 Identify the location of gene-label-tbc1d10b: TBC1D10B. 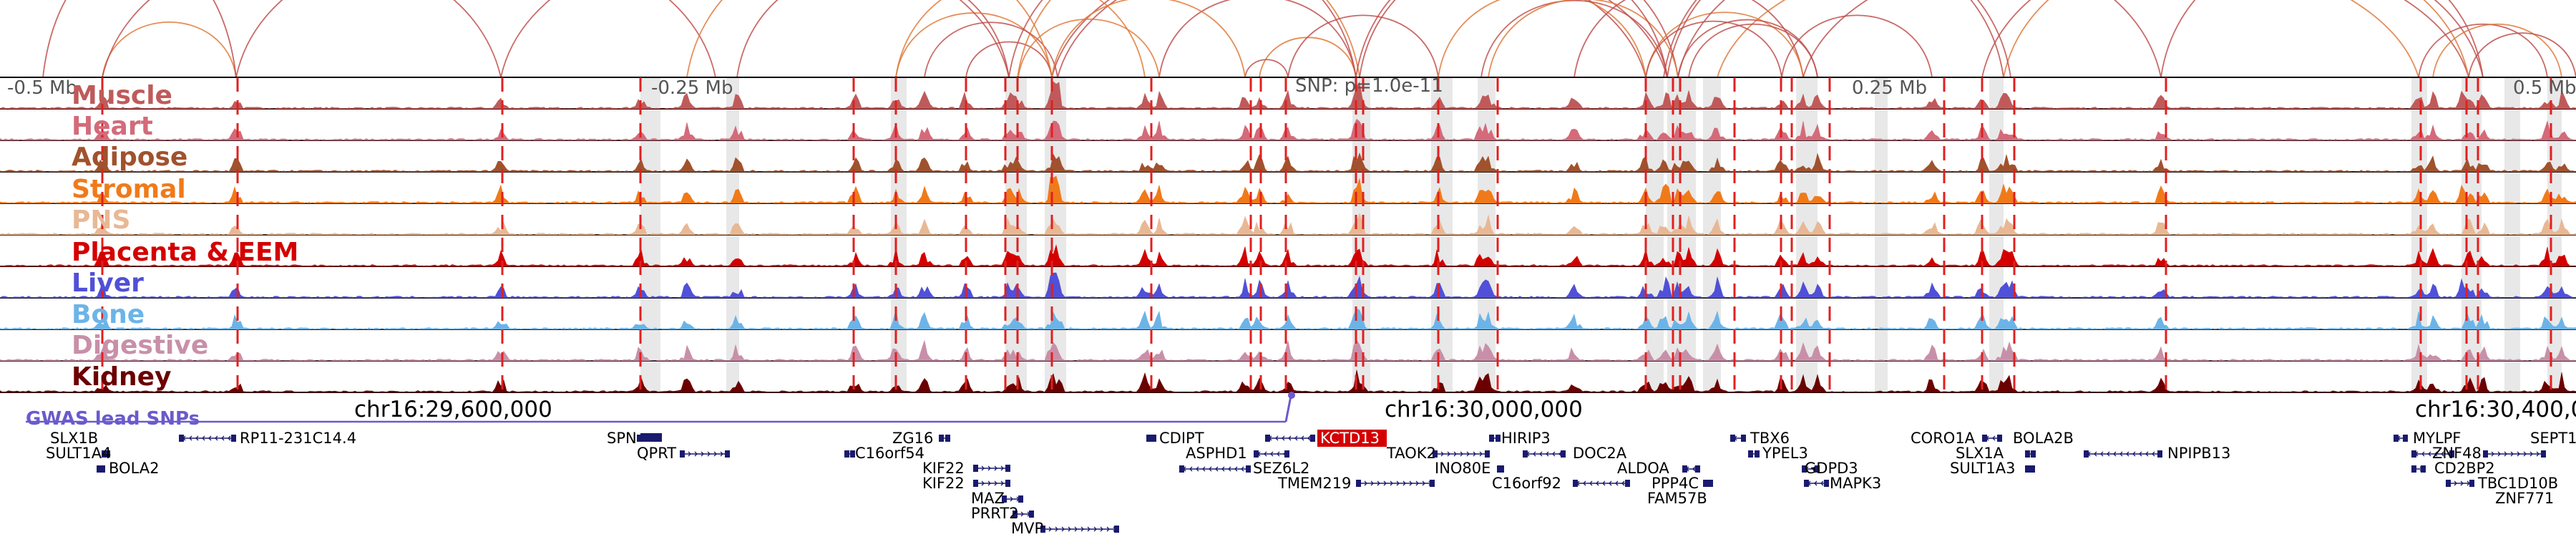
(2517, 483).